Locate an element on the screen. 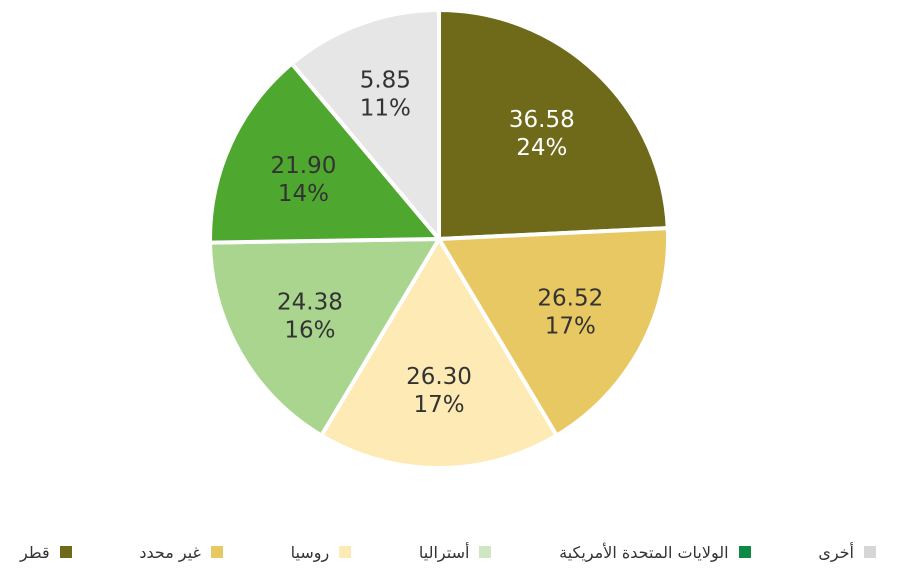 The height and width of the screenshot is (586, 898). legend-item-4: أستراليا is located at coordinates (455, 552).